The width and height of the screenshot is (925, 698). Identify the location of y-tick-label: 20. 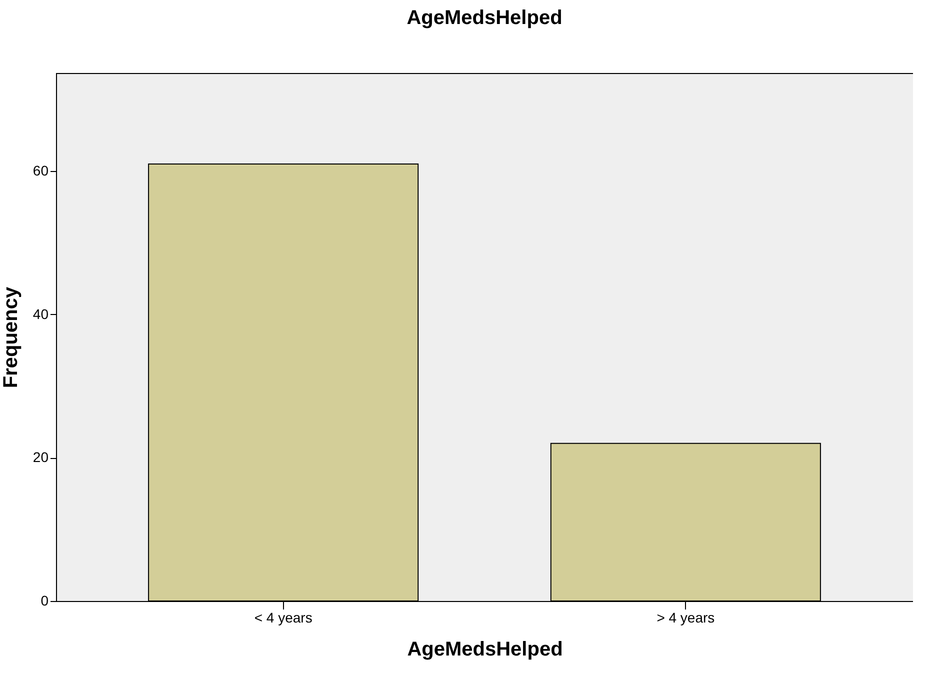
(40, 457).